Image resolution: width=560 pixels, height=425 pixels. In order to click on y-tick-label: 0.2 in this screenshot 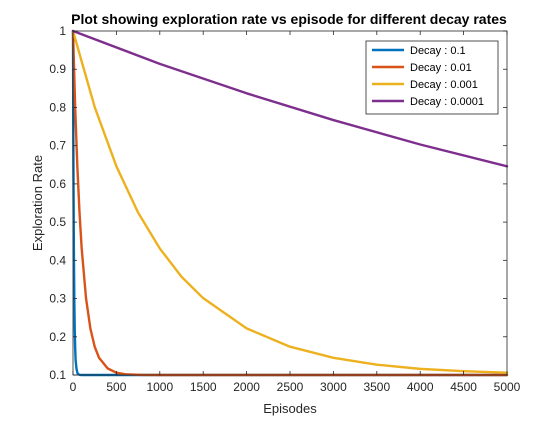, I will do `click(57, 337)`.